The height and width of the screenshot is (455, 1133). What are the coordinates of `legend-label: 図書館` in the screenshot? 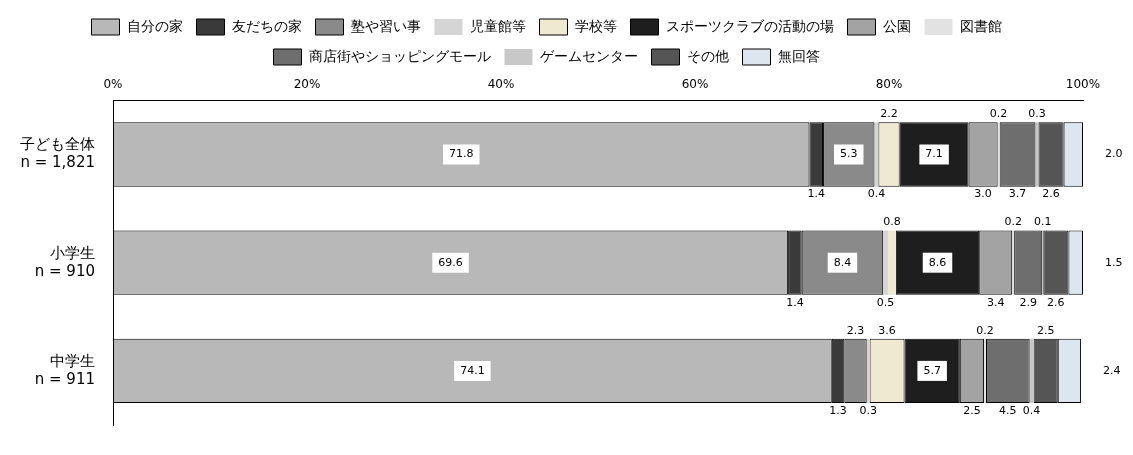 It's located at (980, 25).